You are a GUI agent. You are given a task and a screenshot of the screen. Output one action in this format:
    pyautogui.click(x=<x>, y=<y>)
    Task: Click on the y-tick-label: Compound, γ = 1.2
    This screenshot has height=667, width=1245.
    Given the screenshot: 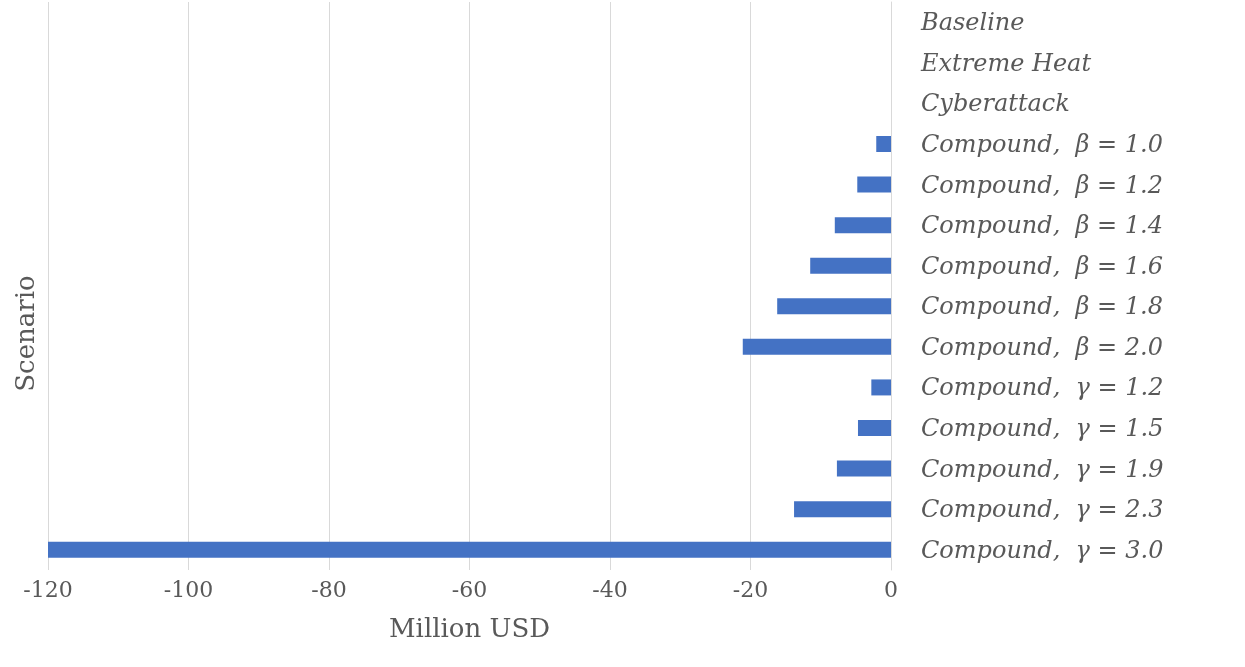 What is the action you would take?
    pyautogui.click(x=1042, y=387)
    